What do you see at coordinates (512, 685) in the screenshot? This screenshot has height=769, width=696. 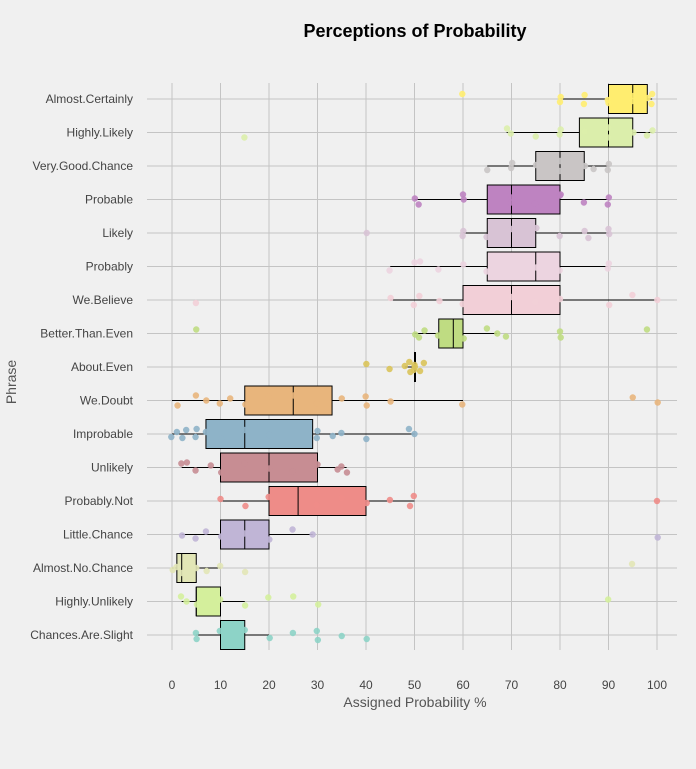 I see `x-tick-label: 70` at bounding box center [512, 685].